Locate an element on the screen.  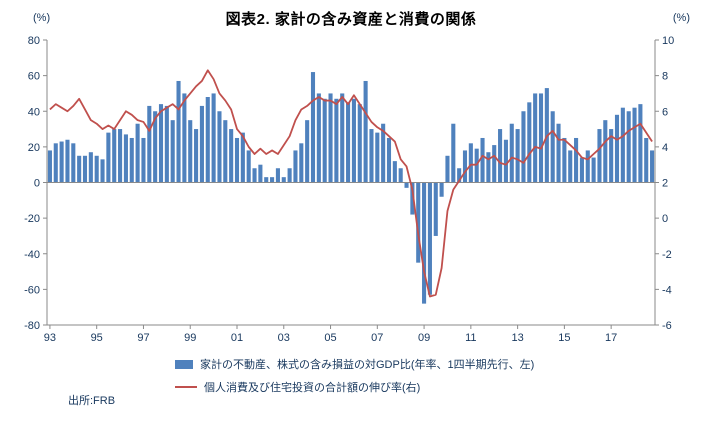
svg-text: 17 is located at coordinates (611, 338).